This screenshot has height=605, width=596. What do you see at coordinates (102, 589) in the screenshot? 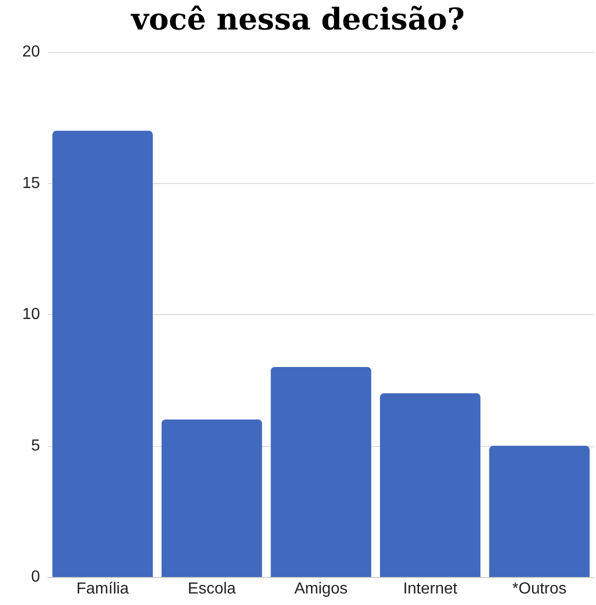
I see `x-tick-label: Família` at bounding box center [102, 589].